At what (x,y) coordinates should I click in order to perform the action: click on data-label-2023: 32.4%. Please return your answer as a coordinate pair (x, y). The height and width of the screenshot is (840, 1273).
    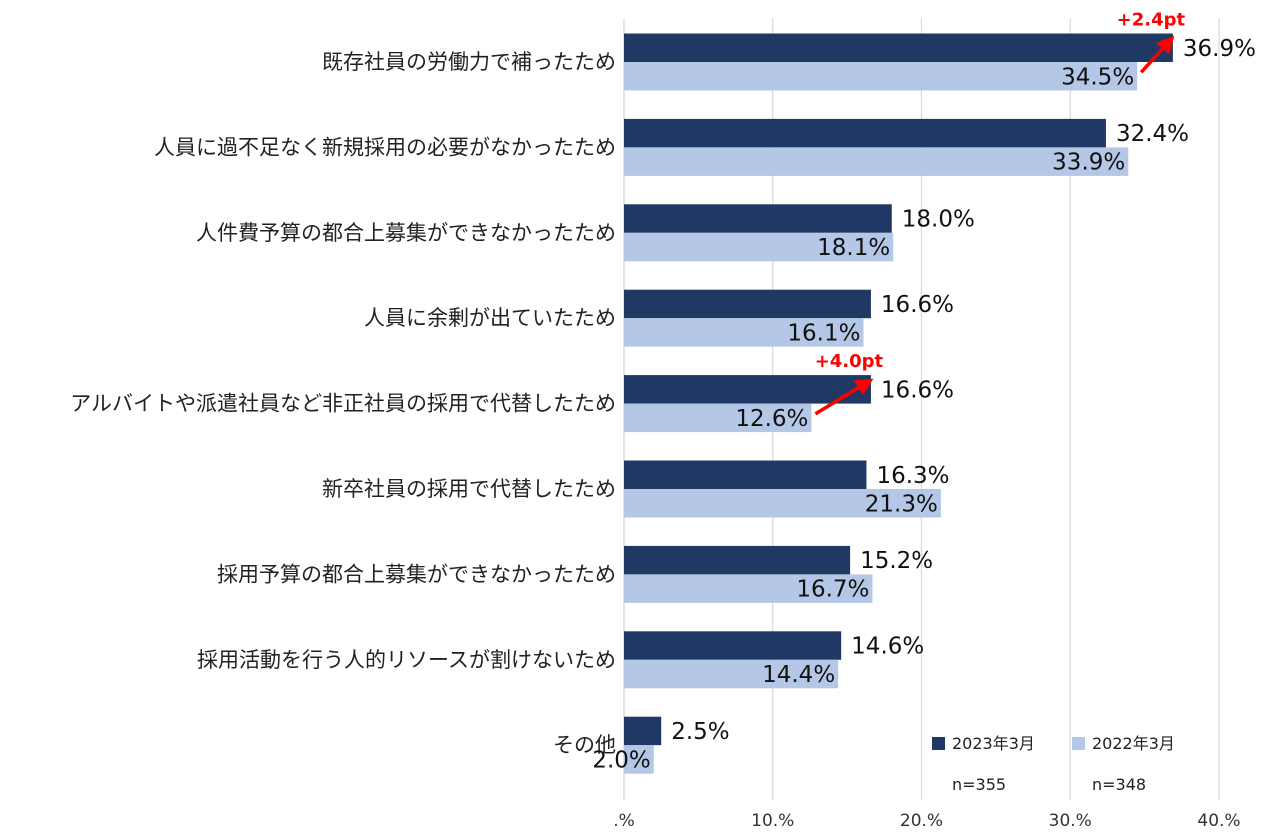
    Looking at the image, I should click on (1152, 134).